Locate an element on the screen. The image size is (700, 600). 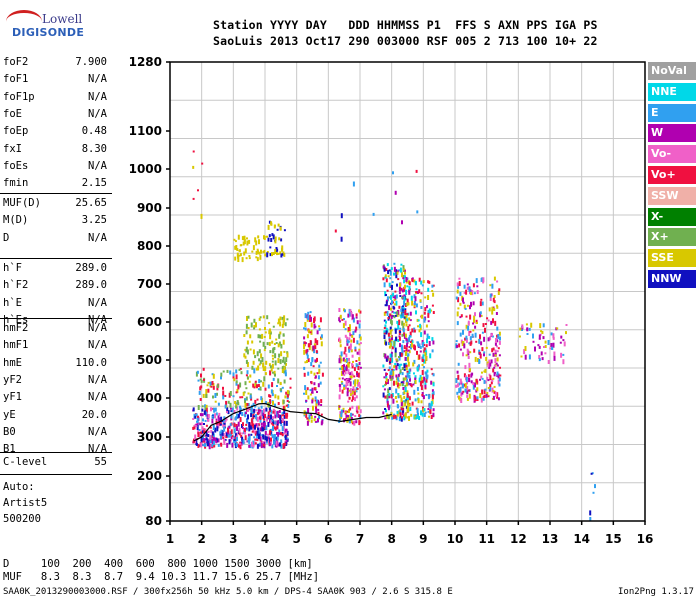
y-tick-label: 1100 is located at coordinates (145, 131).